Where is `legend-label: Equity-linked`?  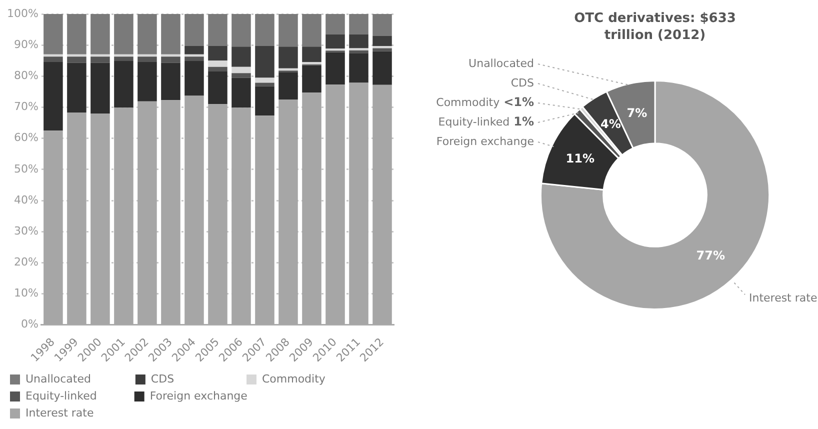 legend-label: Equity-linked is located at coordinates (77, 395).